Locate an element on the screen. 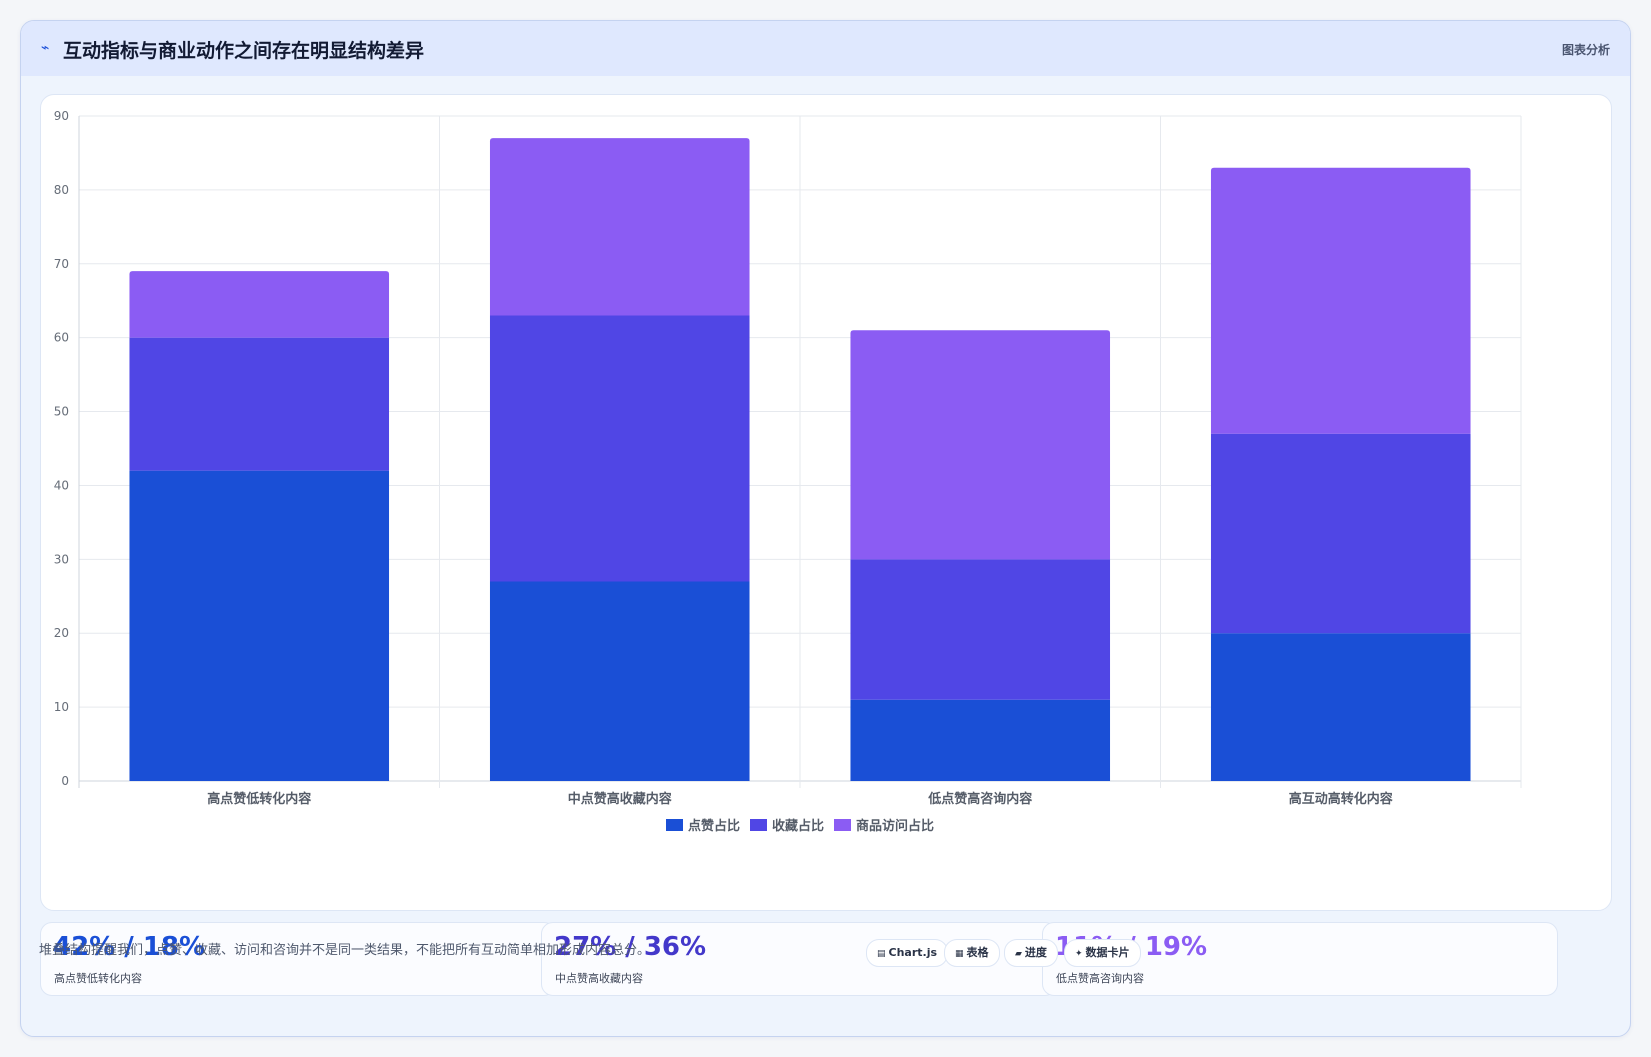 This screenshot has width=1651, height=1057. y-tick-label: 20 is located at coordinates (61, 633).